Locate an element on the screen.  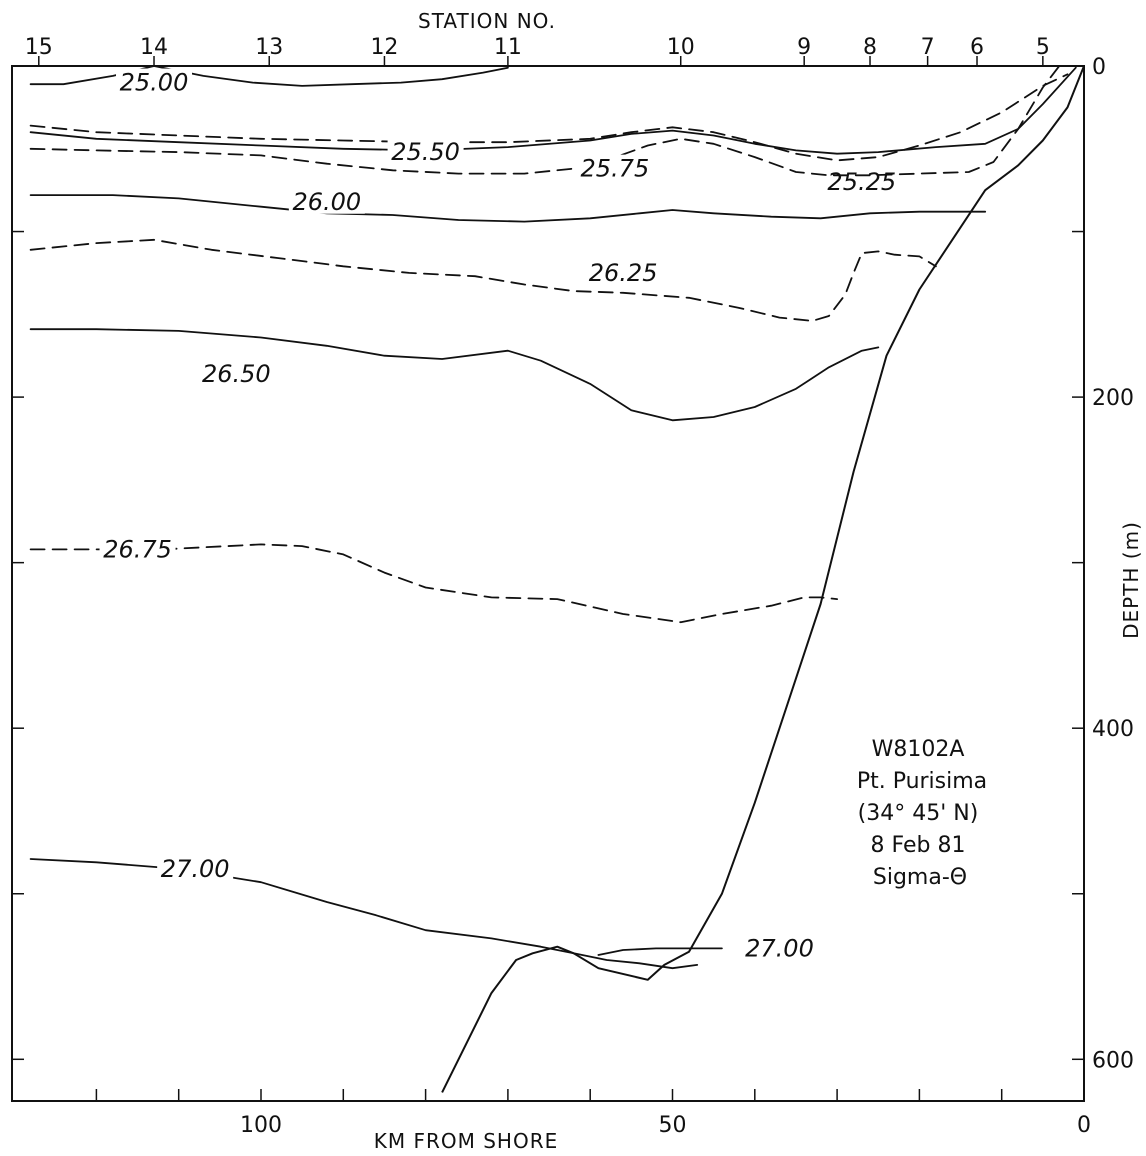
station-label-8: 8 is located at coordinates (870, 47).